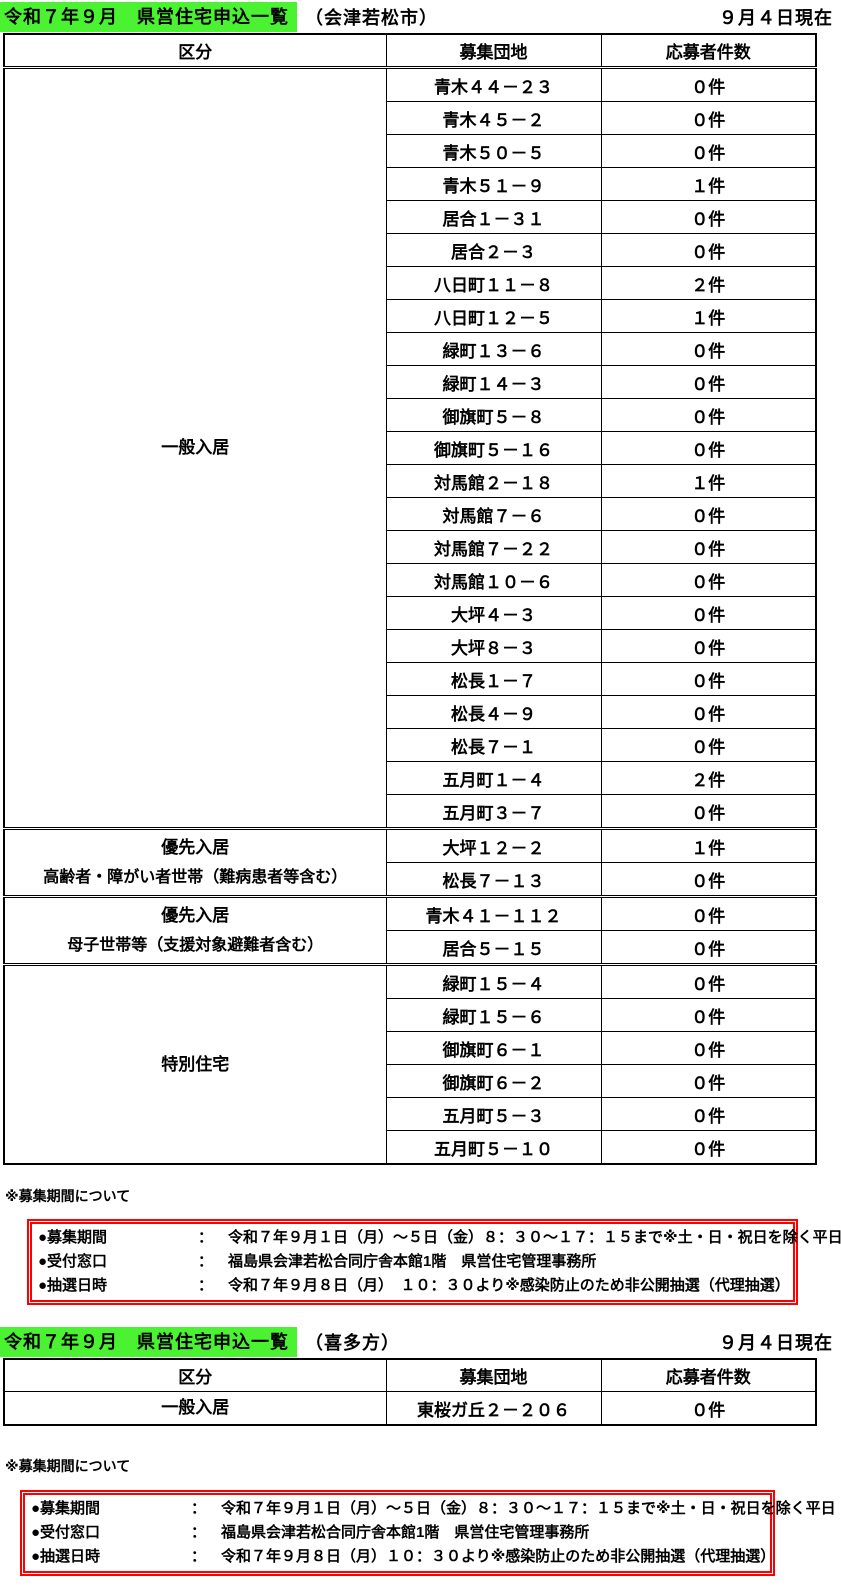  I want to click on table-row: 五月町１－４ ２件, so click(410, 778).